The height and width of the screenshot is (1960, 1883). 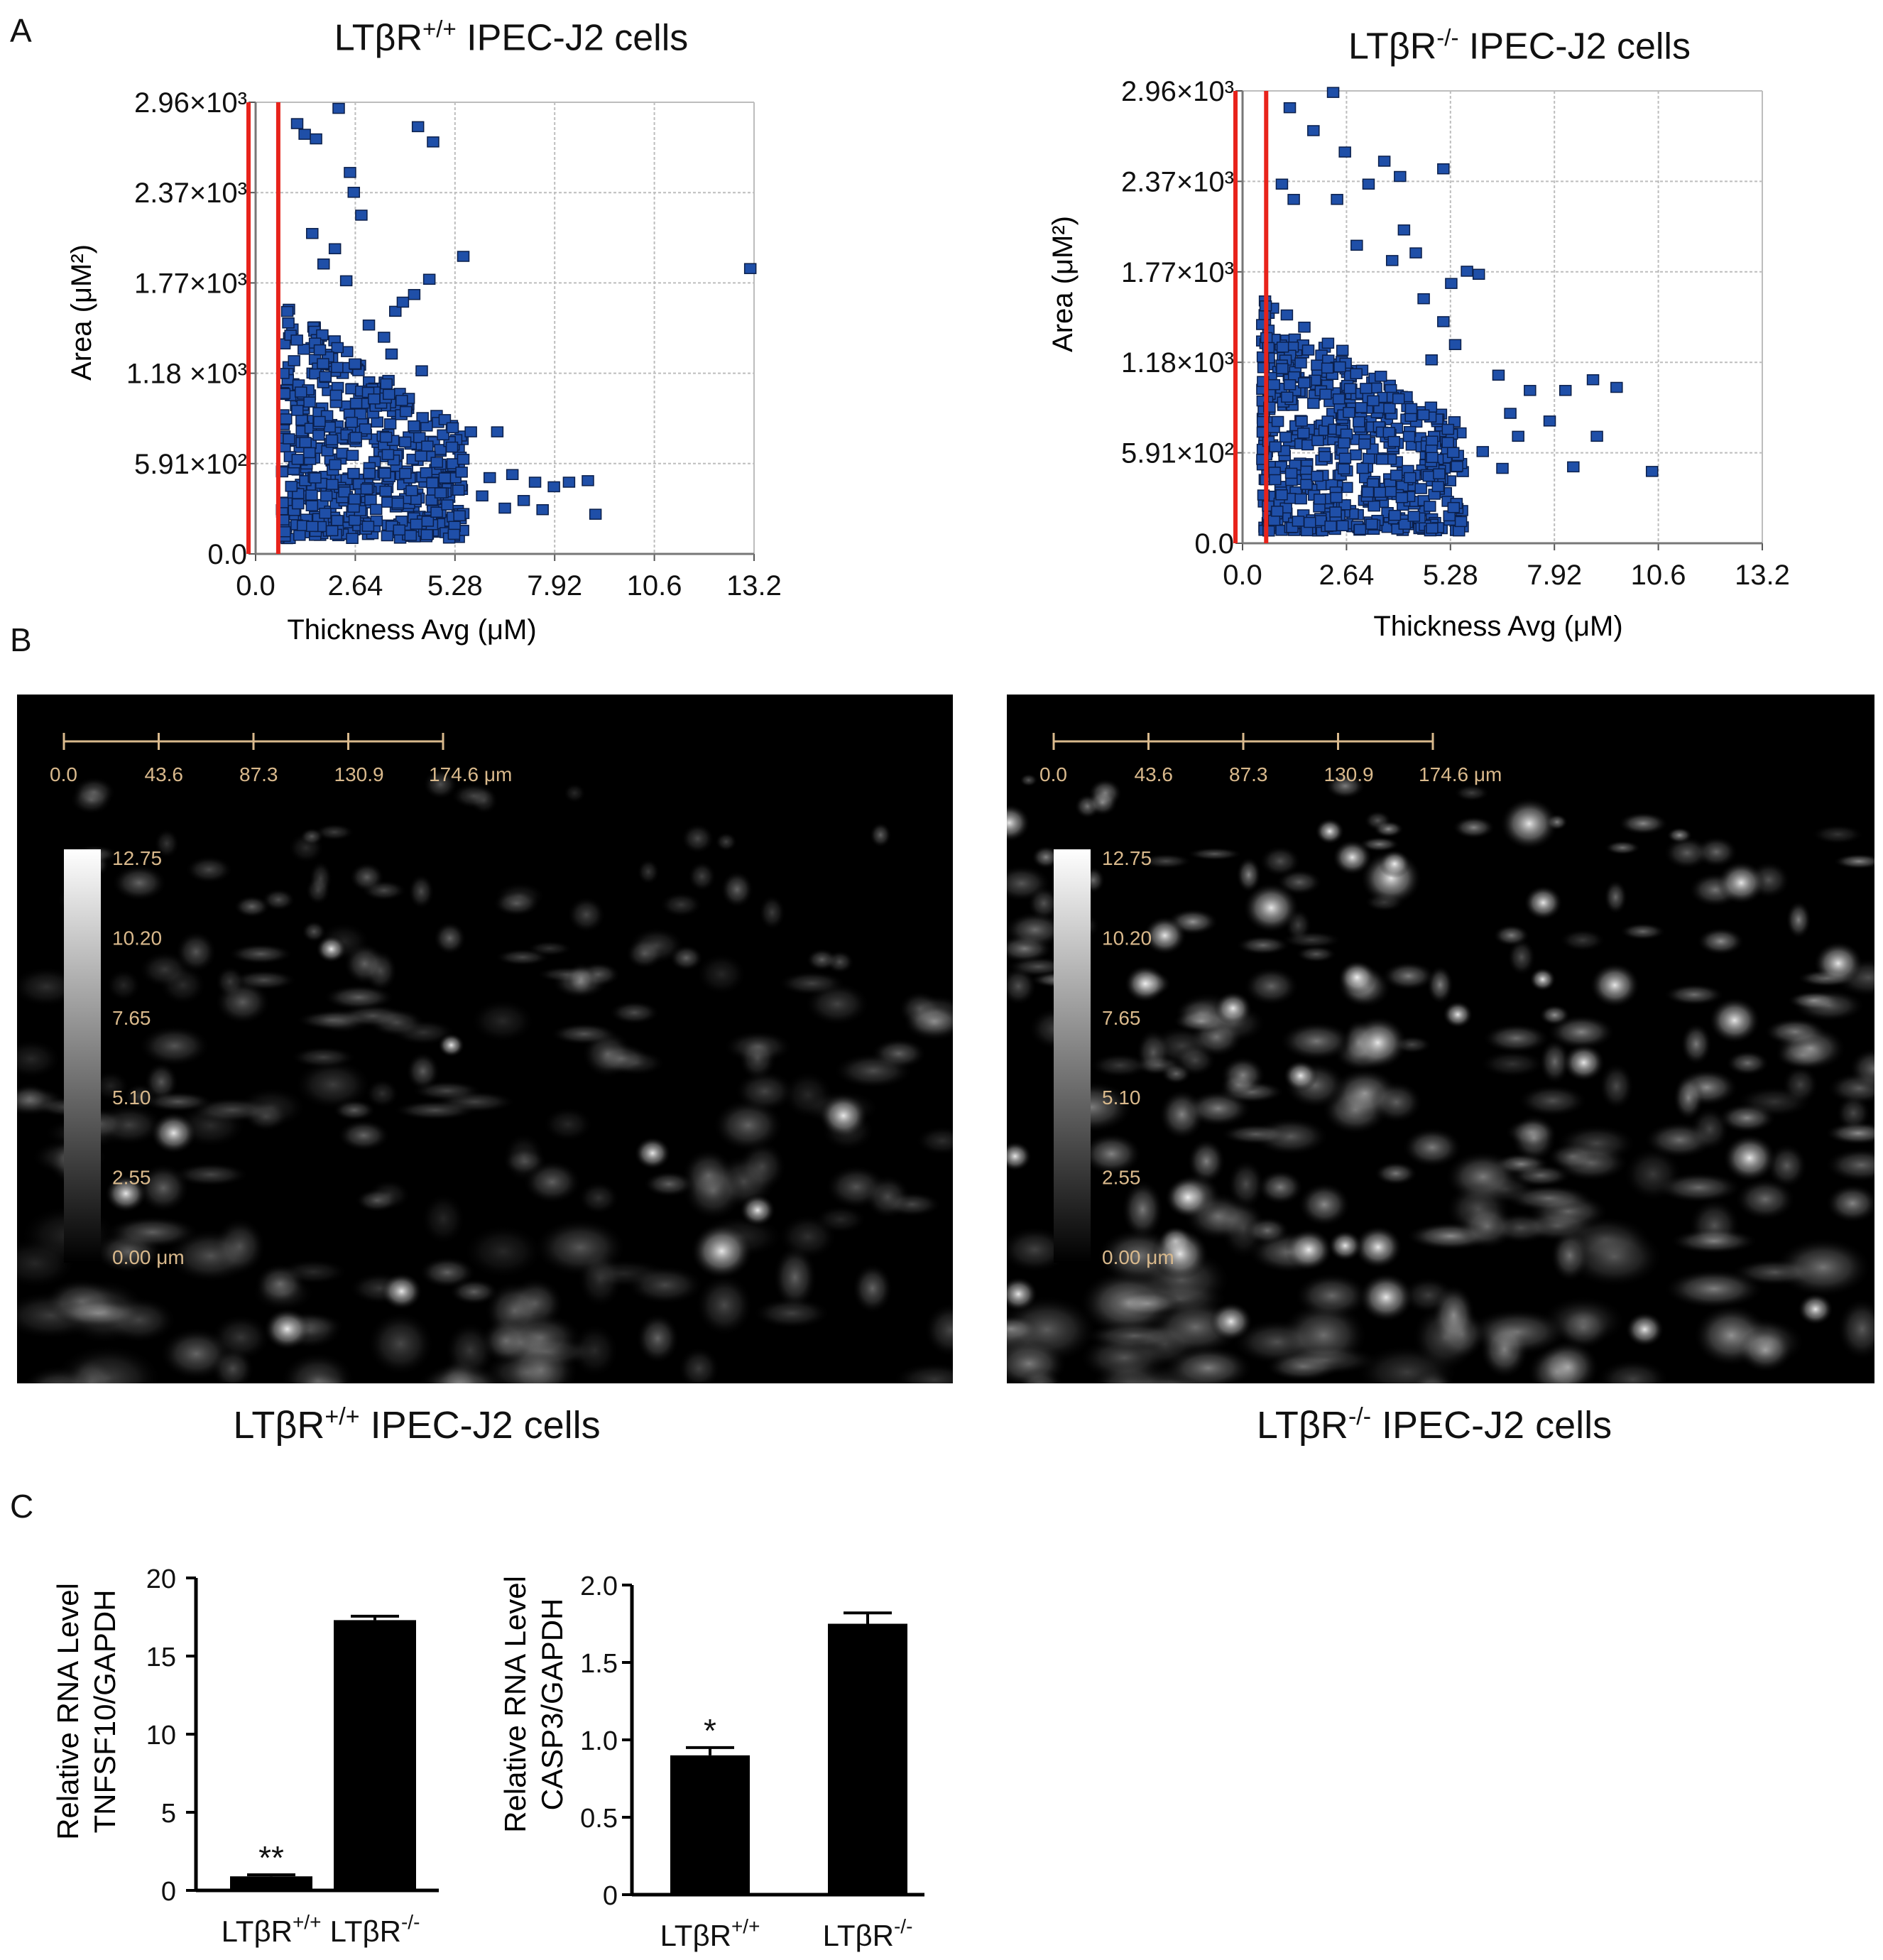 What do you see at coordinates (148, 1257) in the screenshot?
I see `colorbar-label: 0.00 μm` at bounding box center [148, 1257].